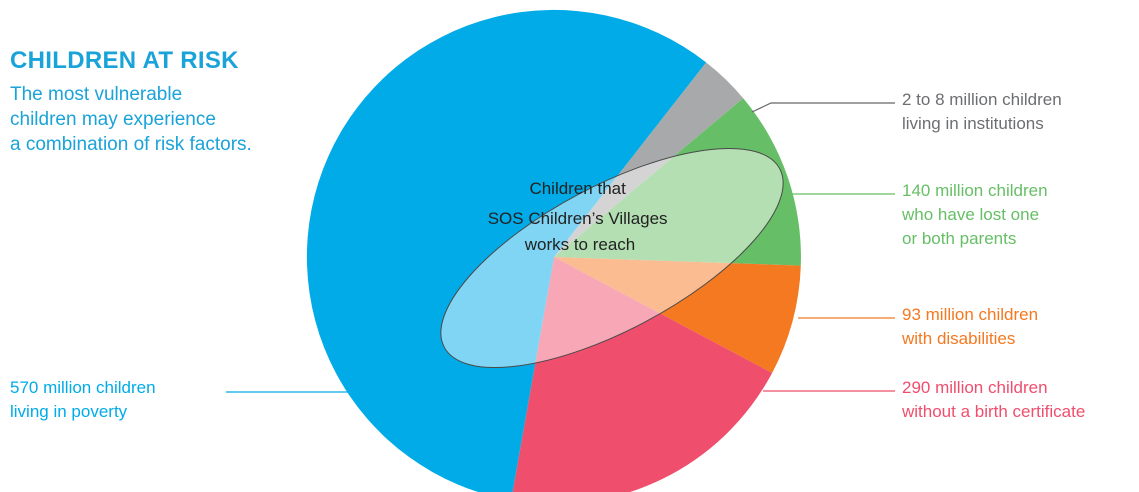  What do you see at coordinates (970, 327) in the screenshot?
I see `legend-label-disabilities: 93 million children with disabilities` at bounding box center [970, 327].